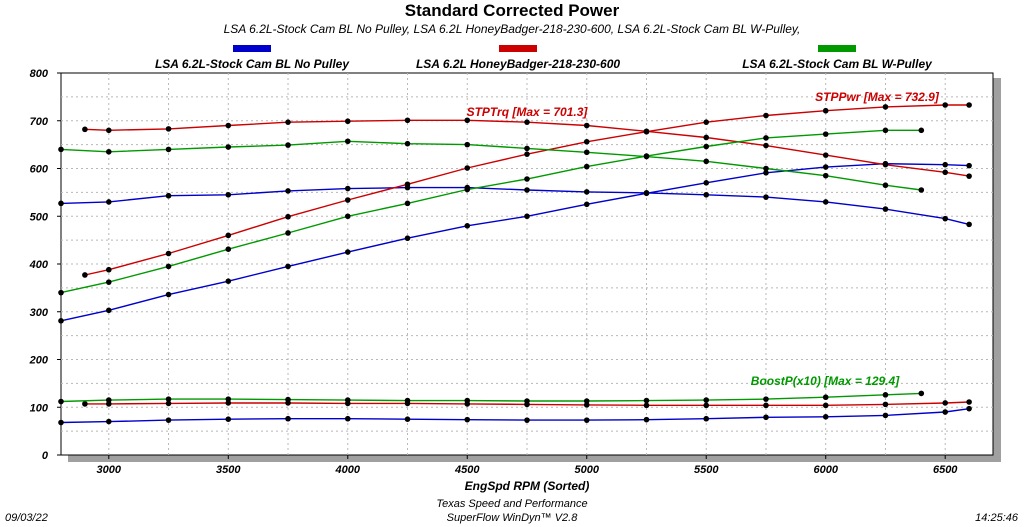  Describe the element at coordinates (512, 10) in the screenshot. I see `chart-title: Standard Corrected Power` at that location.